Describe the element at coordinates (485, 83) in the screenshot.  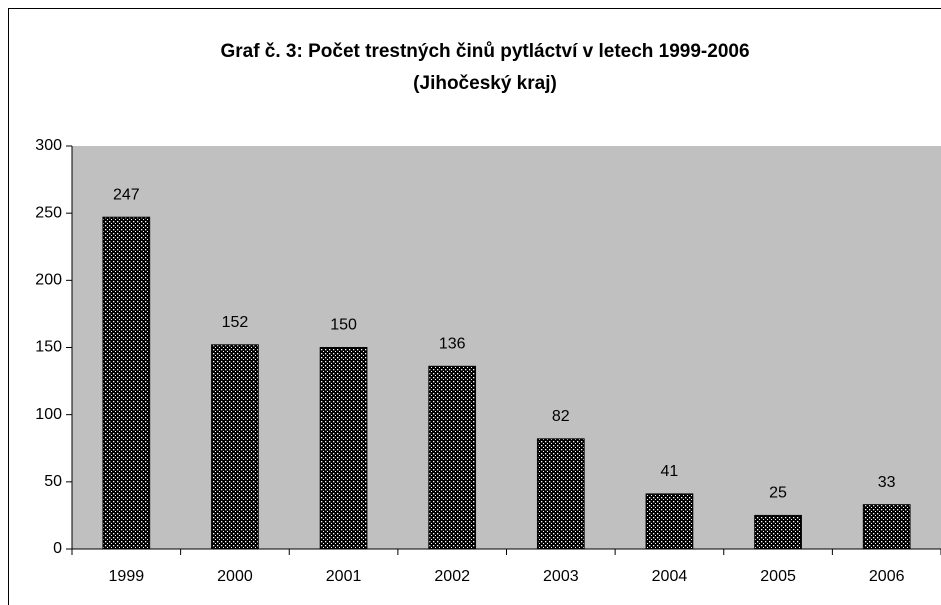
I see `chart-subtitle: (Jihočeský kraj)` at that location.